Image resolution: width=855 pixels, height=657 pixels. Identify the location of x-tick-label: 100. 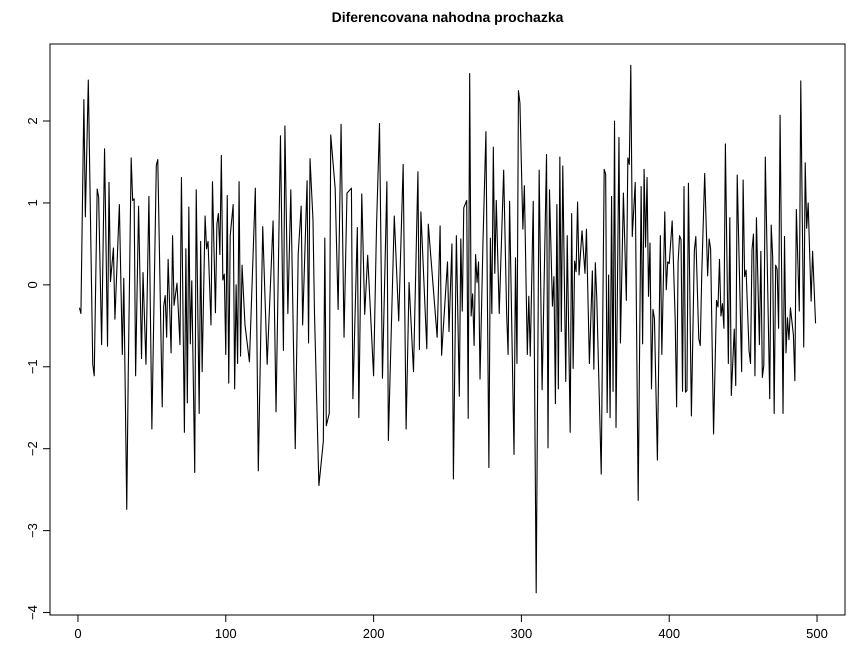
(225, 633).